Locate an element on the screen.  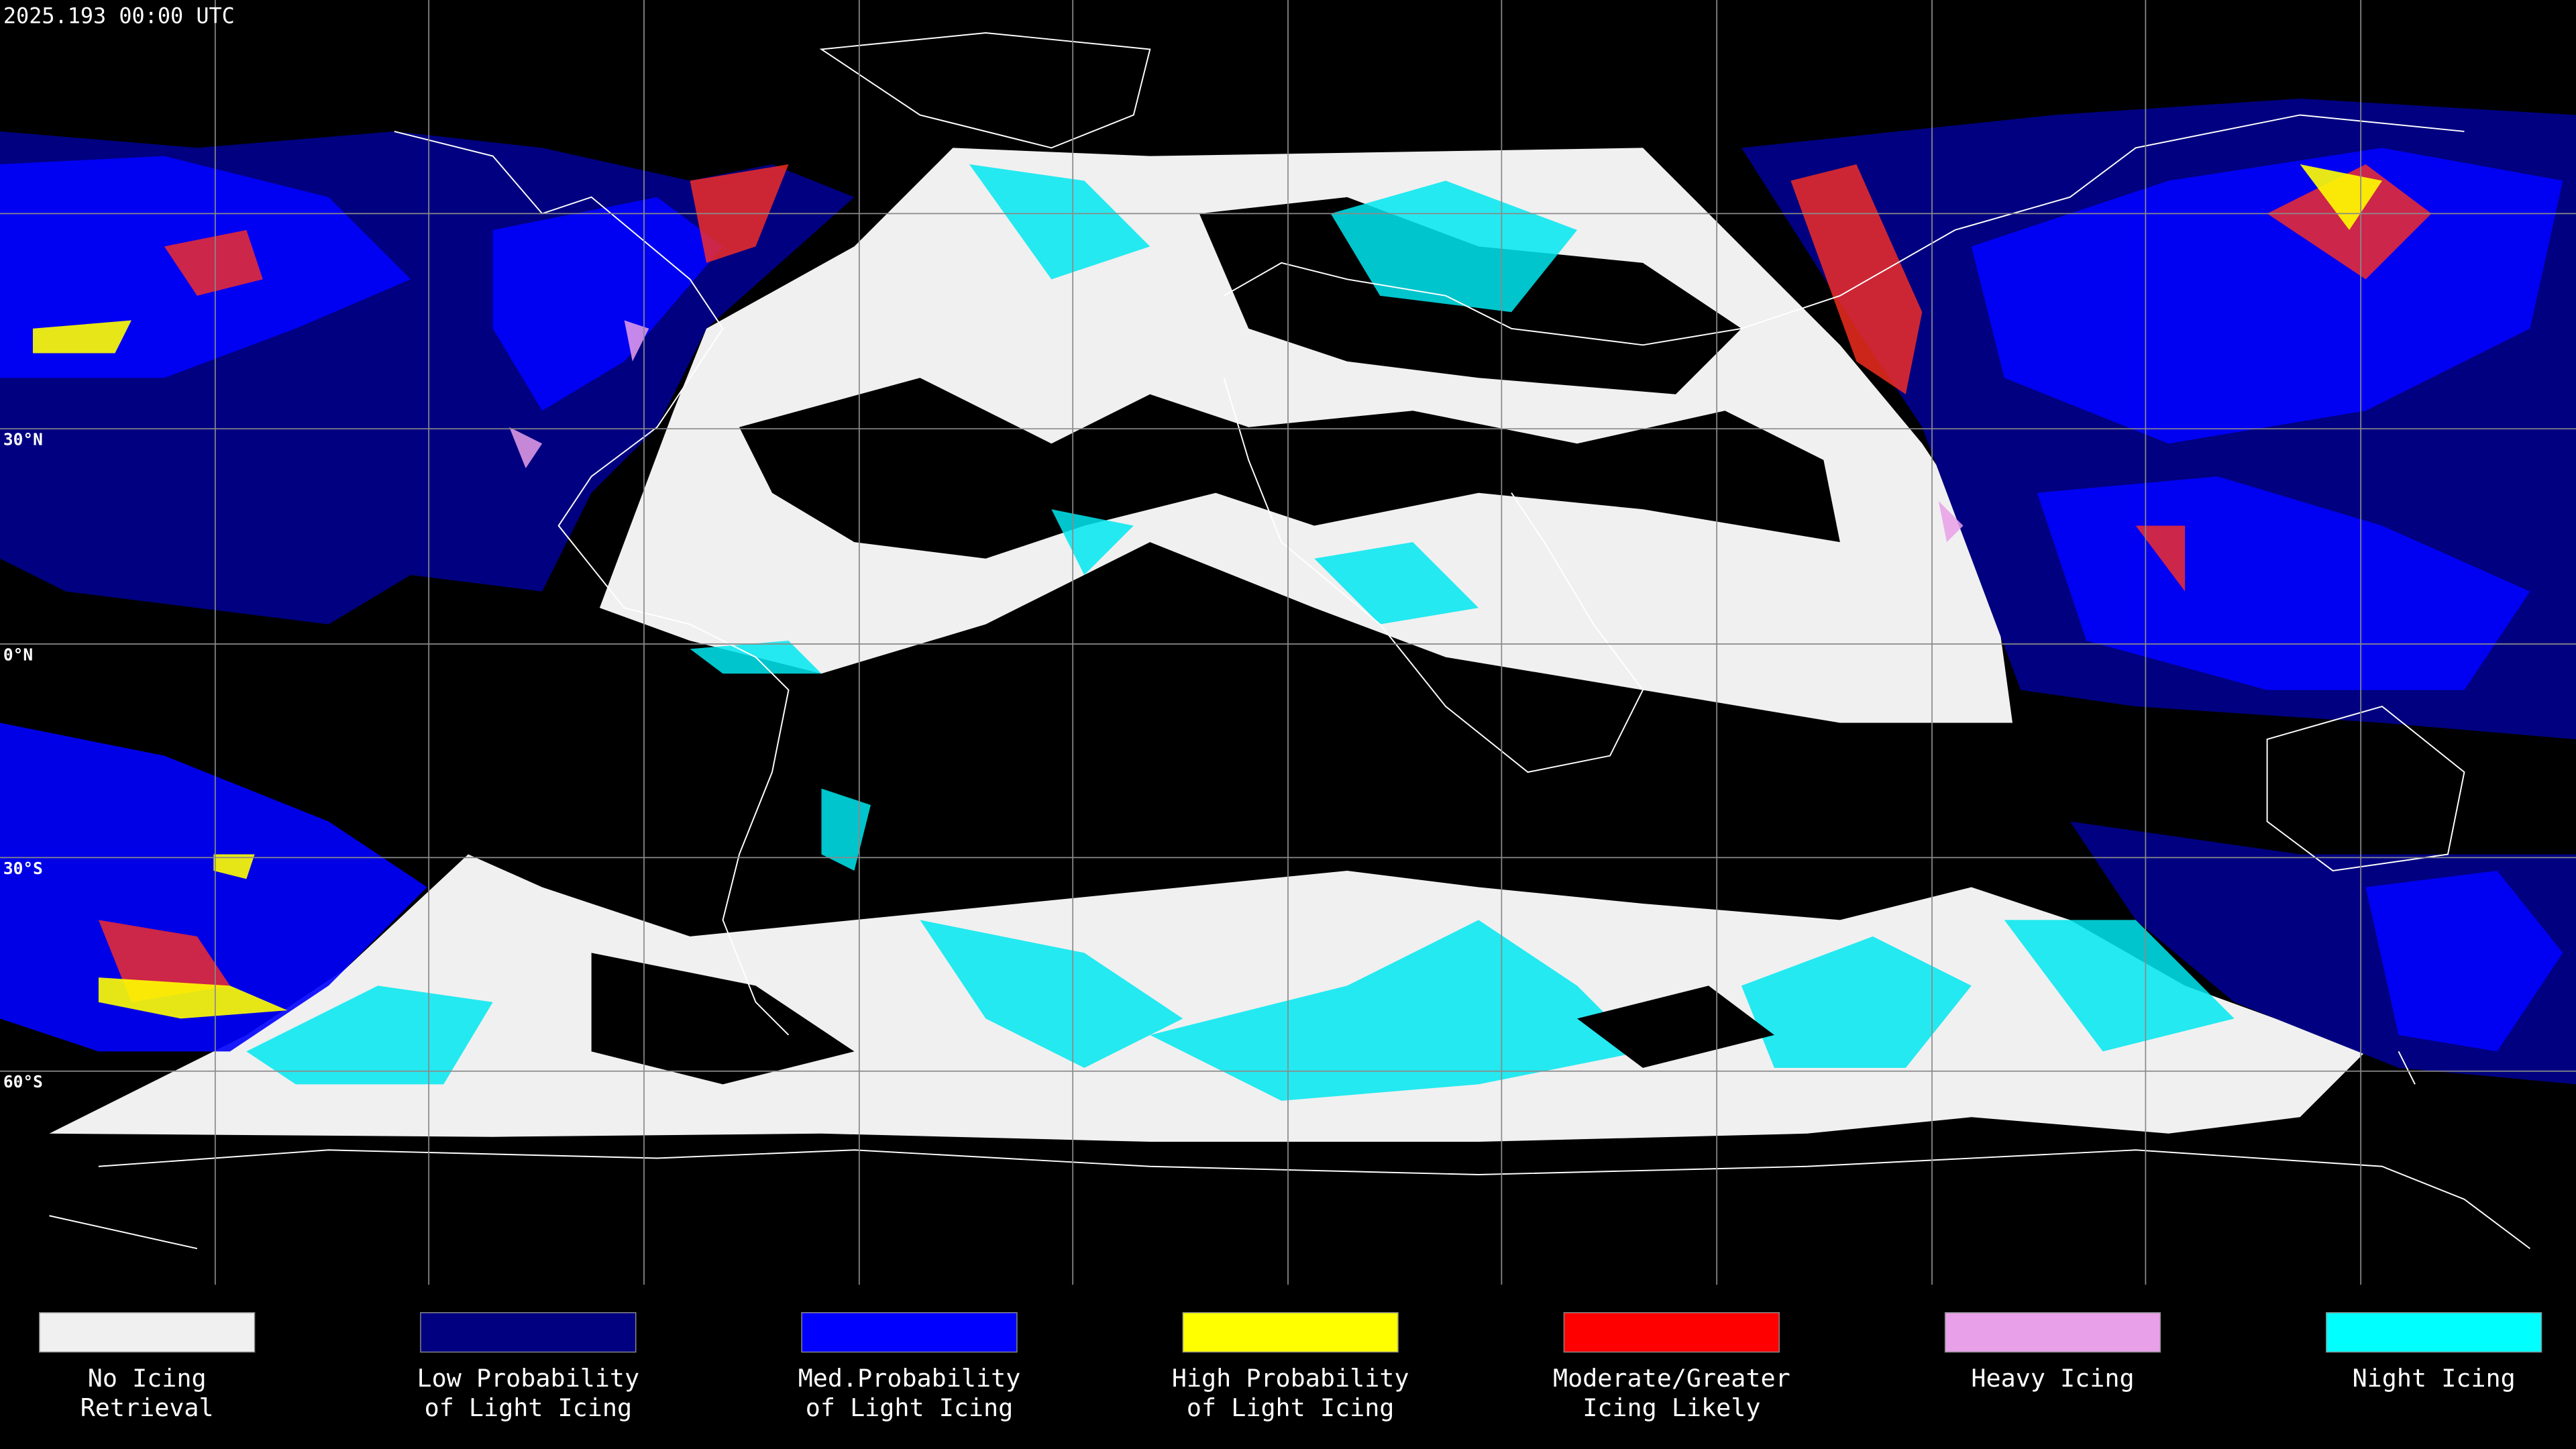
lat-labels: 30°N 0°N 30°S 60°S is located at coordinates (23, 761).